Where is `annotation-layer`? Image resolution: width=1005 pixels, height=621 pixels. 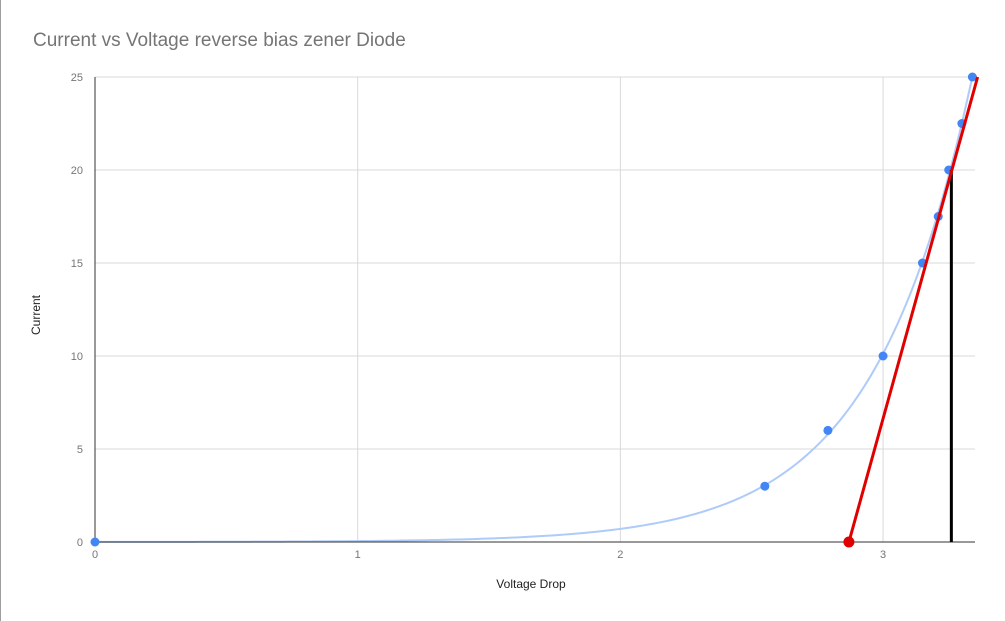 annotation-layer is located at coordinates (911, 312).